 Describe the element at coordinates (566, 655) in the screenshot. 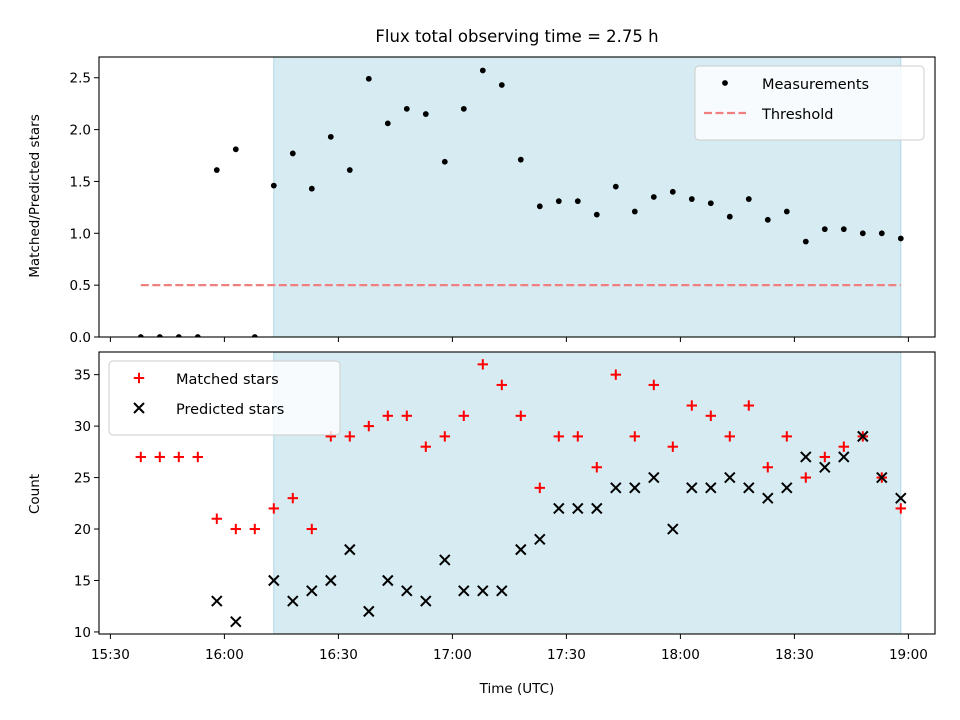

I see `bottom-xtick-label: 17:30` at that location.